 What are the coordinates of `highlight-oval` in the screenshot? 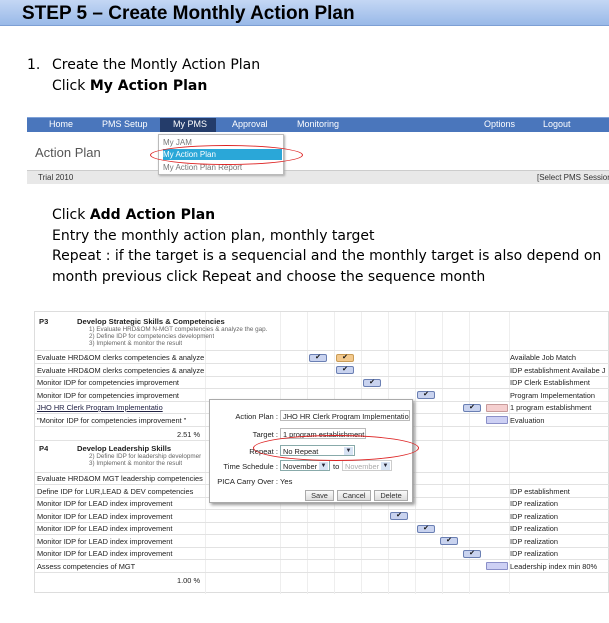 It's located at (226, 155).